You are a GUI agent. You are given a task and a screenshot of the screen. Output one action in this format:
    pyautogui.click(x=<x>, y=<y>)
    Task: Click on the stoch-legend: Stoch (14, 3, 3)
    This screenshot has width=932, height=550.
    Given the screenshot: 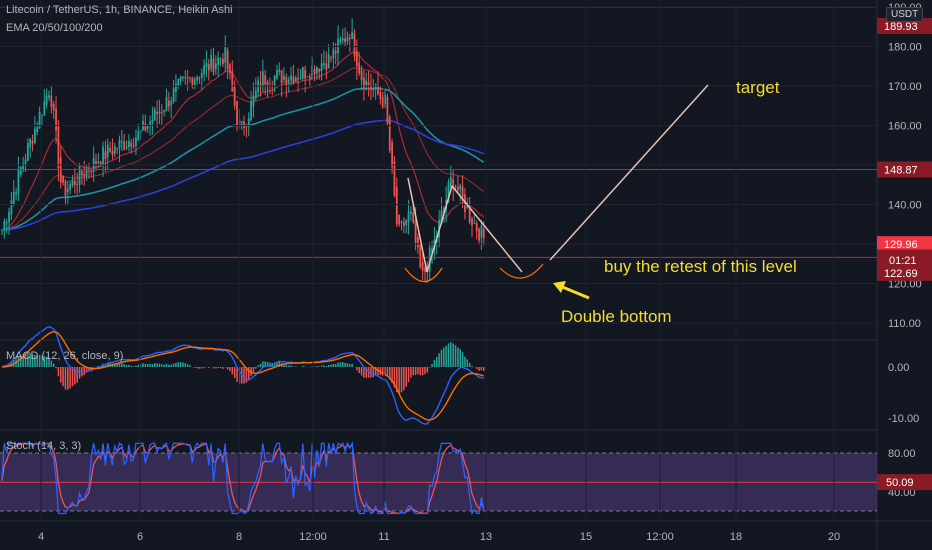 What is the action you would take?
    pyautogui.click(x=44, y=446)
    